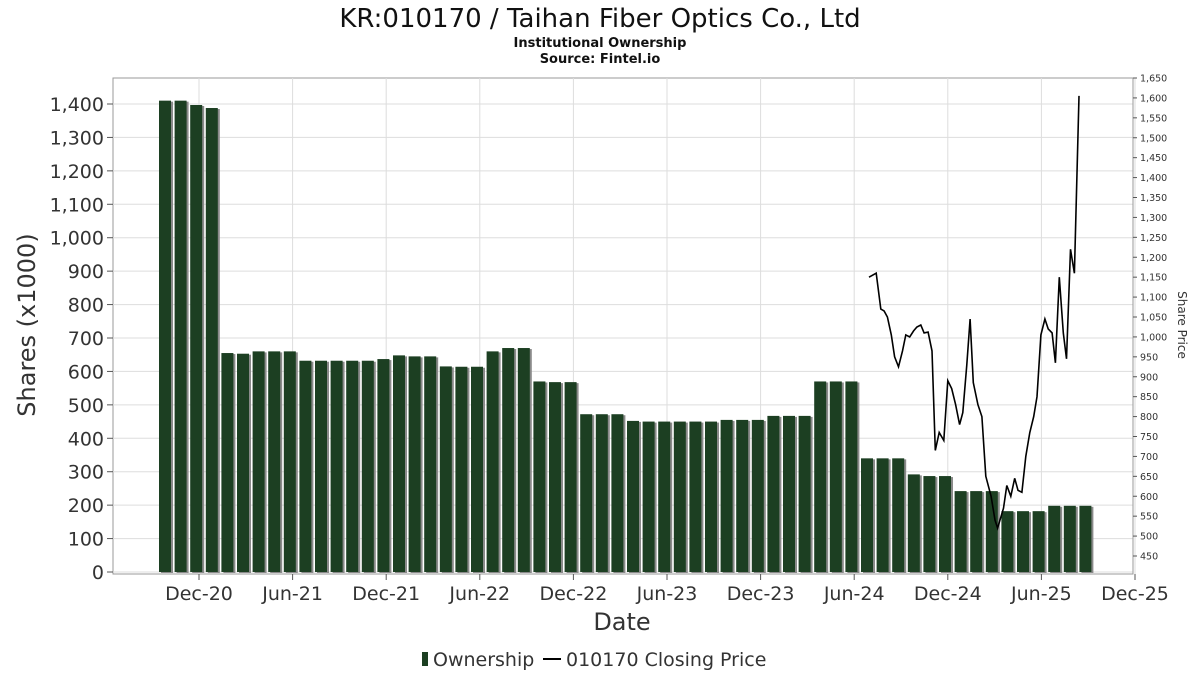 This screenshot has height=675, width=1200. I want to click on x-tick-label: Jun-21, so click(292, 594).